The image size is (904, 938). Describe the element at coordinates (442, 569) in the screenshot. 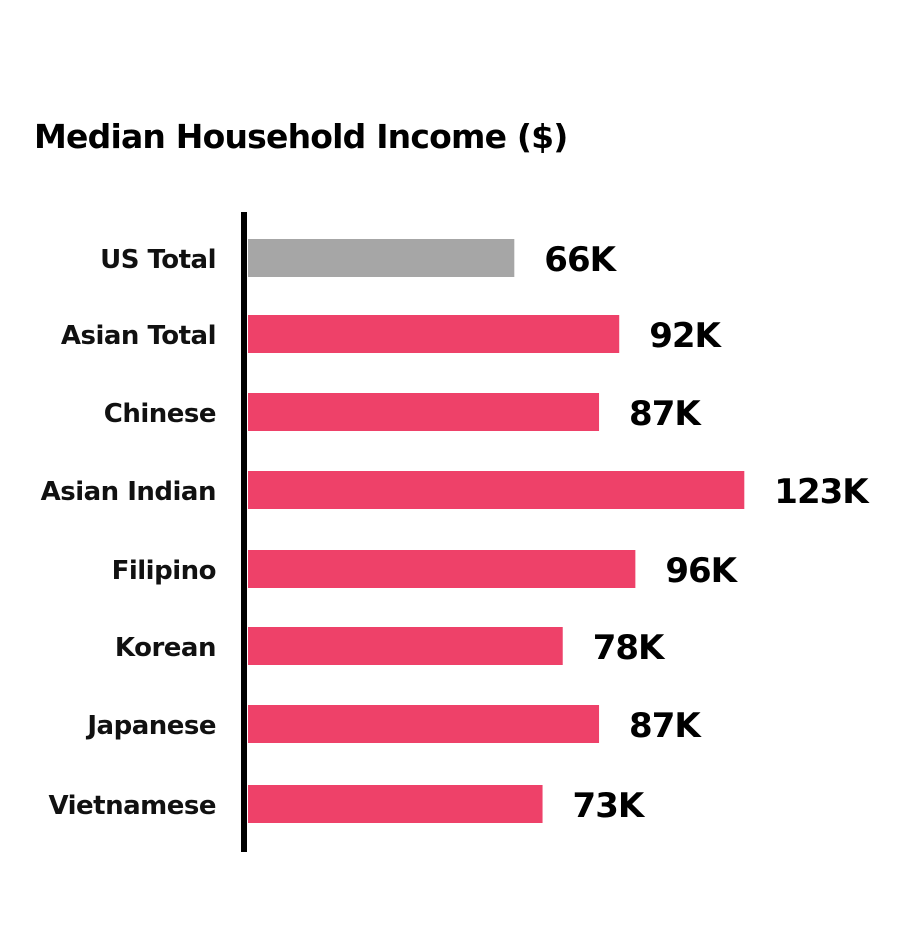

I see `bar-filipino` at that location.